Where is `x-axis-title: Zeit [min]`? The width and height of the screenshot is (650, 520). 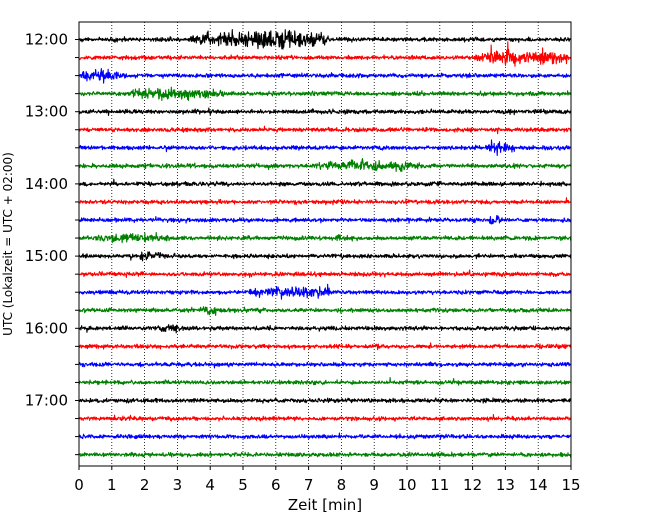
x-axis-title: Zeit [min] is located at coordinates (325, 505).